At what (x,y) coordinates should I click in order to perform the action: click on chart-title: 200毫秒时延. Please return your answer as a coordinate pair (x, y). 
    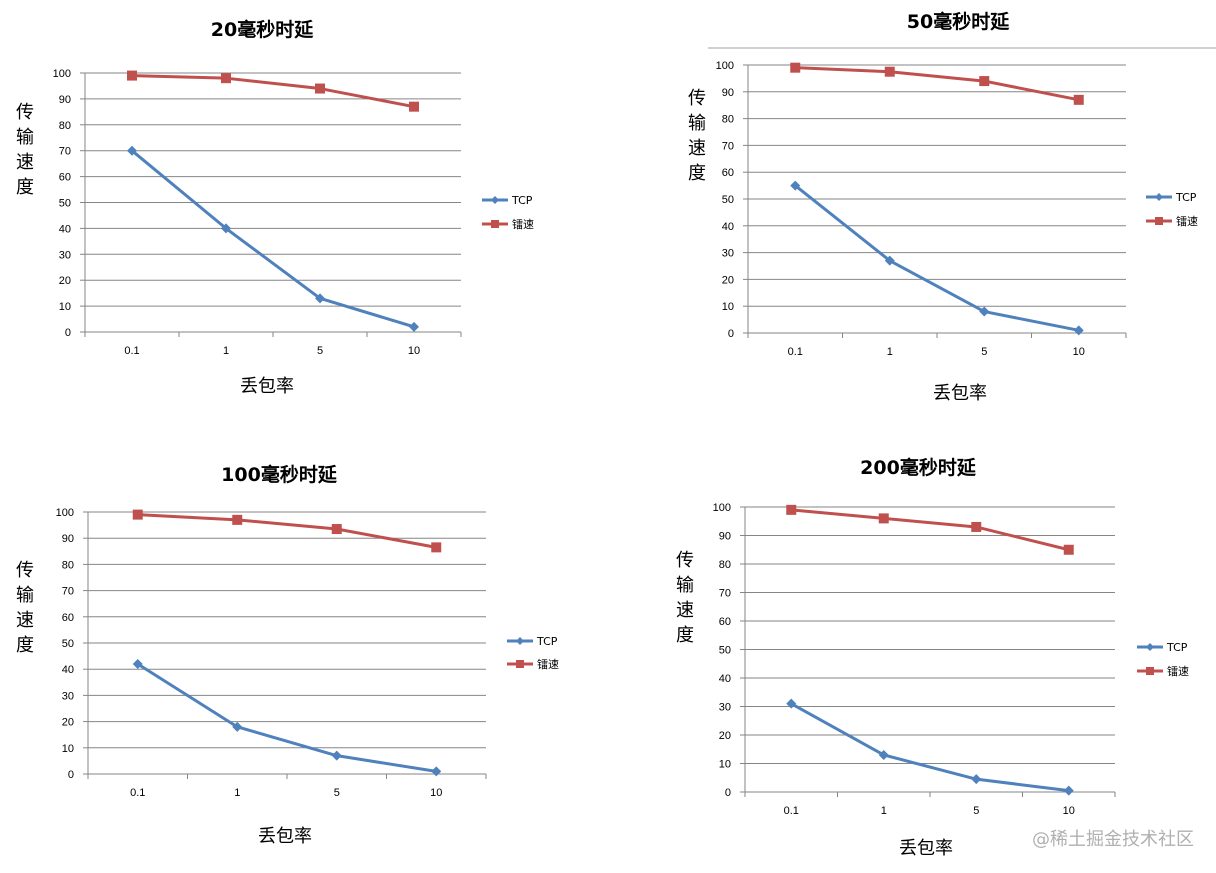
    Looking at the image, I should click on (918, 467).